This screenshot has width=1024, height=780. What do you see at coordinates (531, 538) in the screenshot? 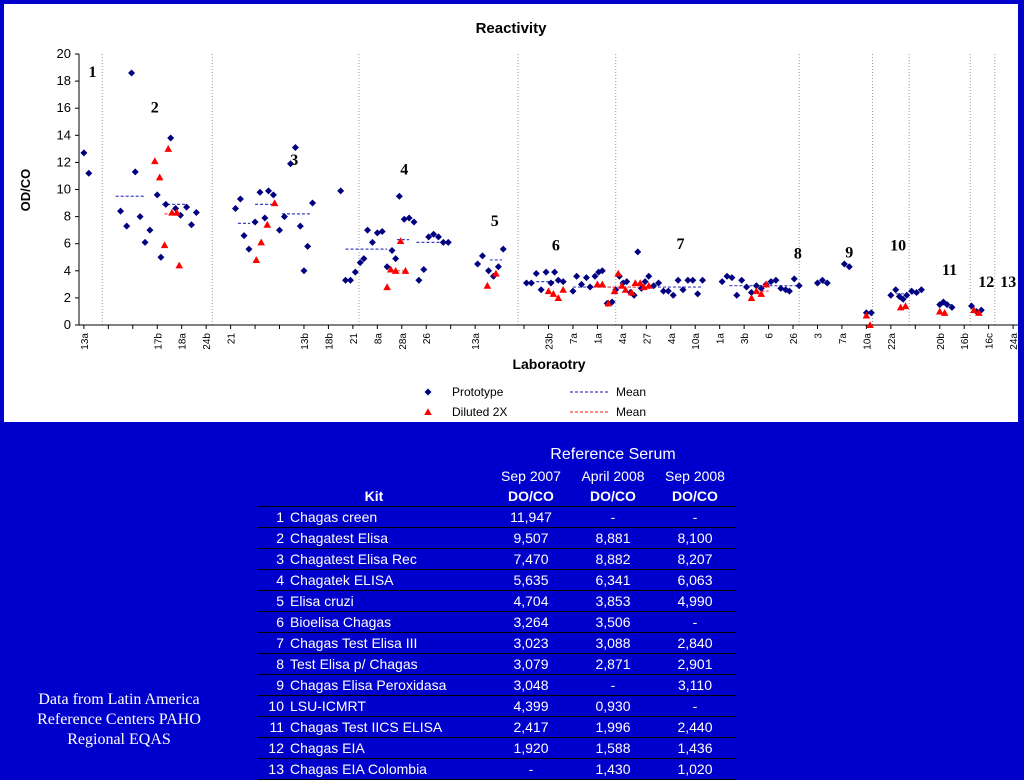
I see `cell-v1: 9,507` at bounding box center [531, 538].